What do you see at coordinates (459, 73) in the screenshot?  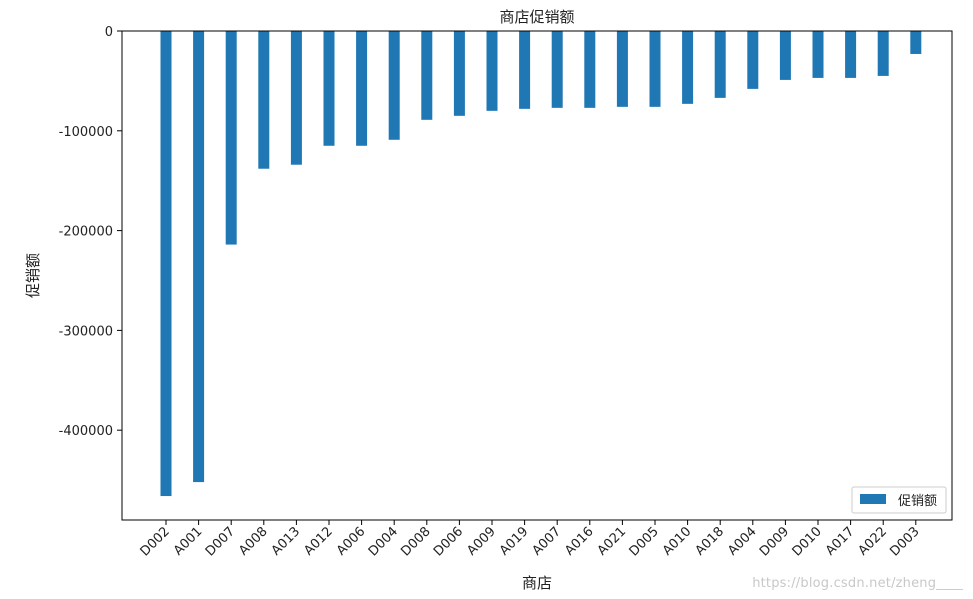 I see `bar-D006` at bounding box center [459, 73].